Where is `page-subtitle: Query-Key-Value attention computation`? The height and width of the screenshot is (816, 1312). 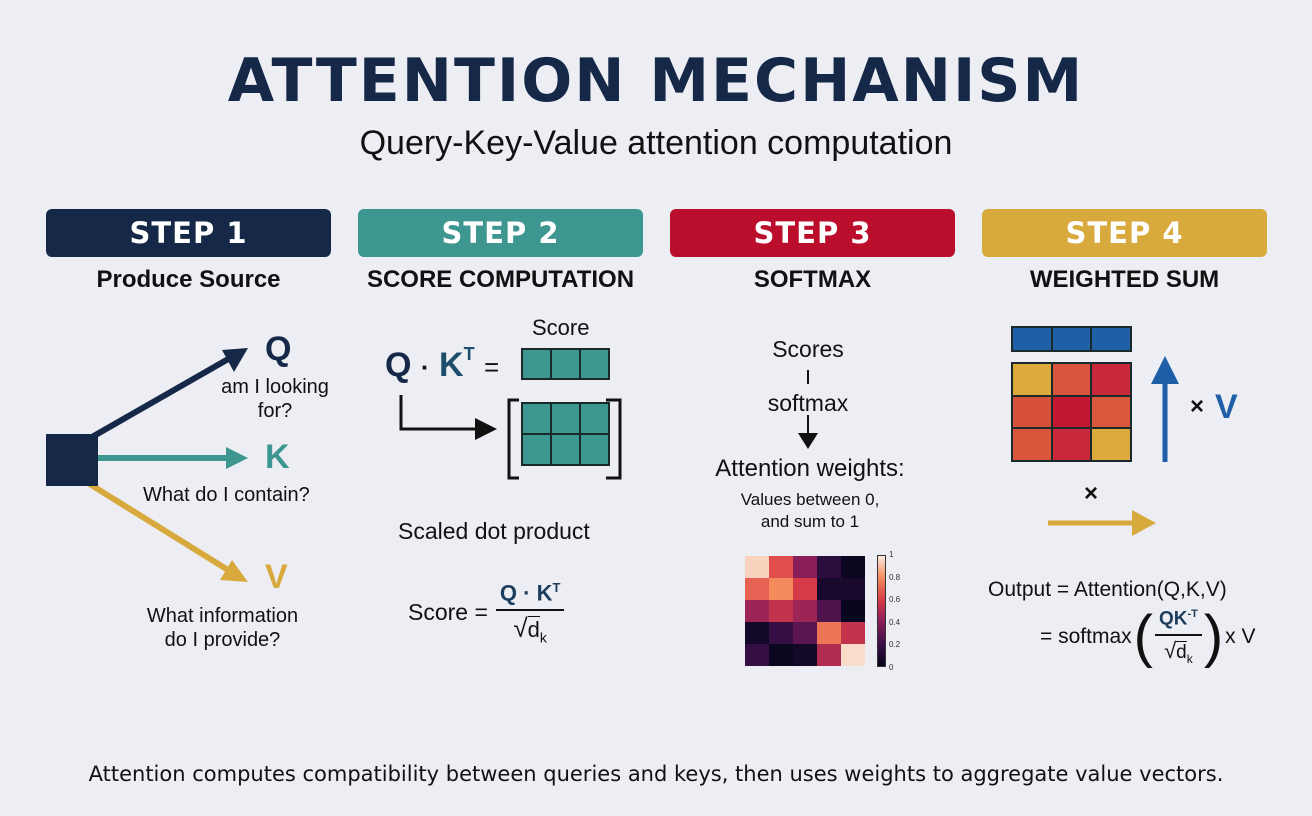
page-subtitle: Query-Key-Value attention computation is located at coordinates (656, 143).